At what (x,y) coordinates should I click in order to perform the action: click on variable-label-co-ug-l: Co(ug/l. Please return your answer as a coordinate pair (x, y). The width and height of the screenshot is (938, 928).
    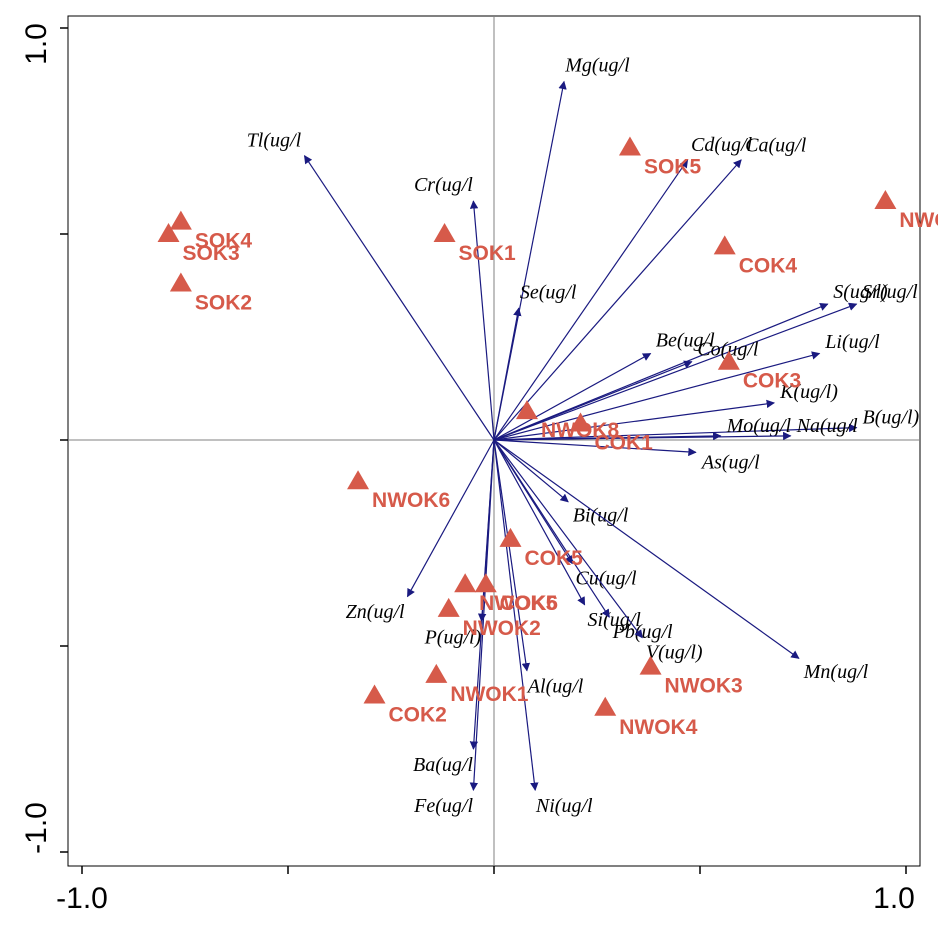
    Looking at the image, I should click on (728, 350).